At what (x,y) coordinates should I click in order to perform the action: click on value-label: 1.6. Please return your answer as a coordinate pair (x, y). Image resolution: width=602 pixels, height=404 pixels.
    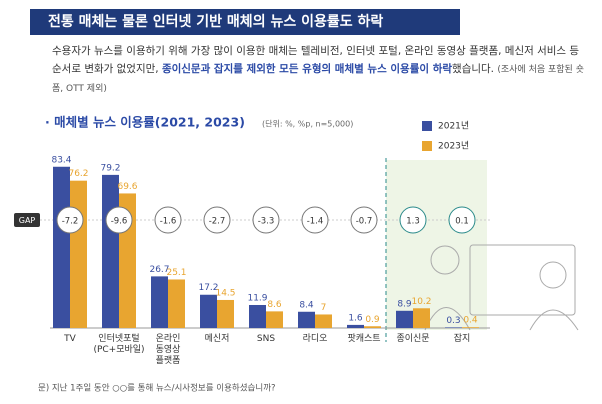
    Looking at the image, I should click on (355, 318).